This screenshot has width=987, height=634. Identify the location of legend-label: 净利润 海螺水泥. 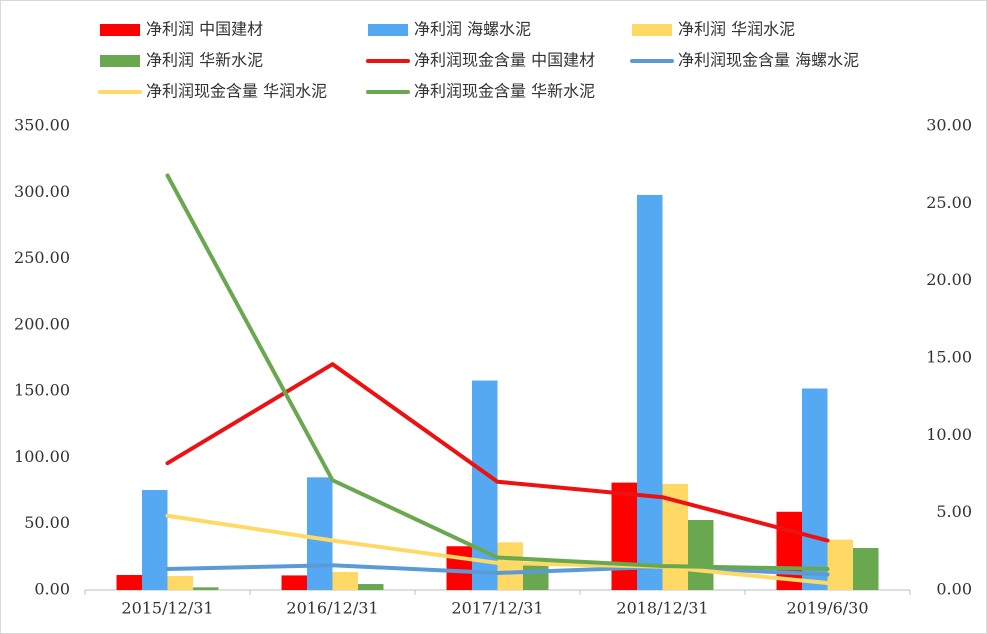
(472, 29).